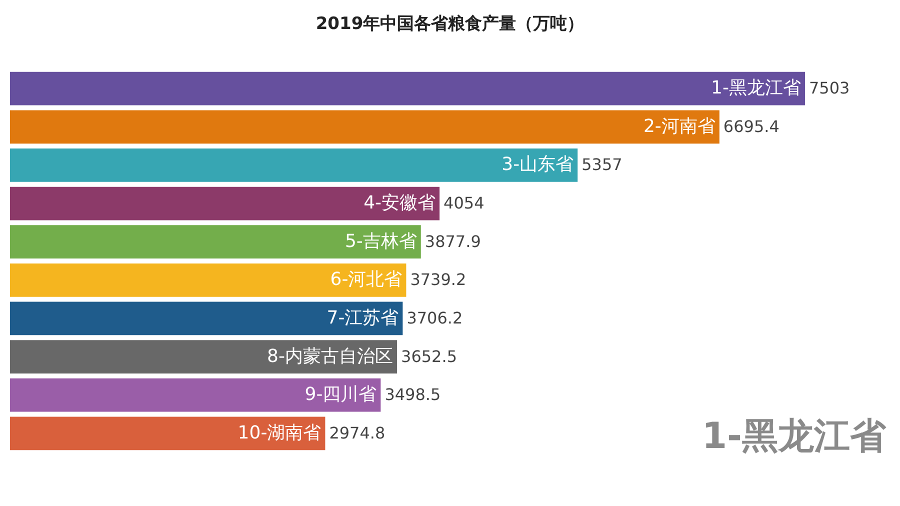 The image size is (900, 506). I want to click on chart-title: 2019年中国各省粮食产量（万吨）, so click(450, 24).